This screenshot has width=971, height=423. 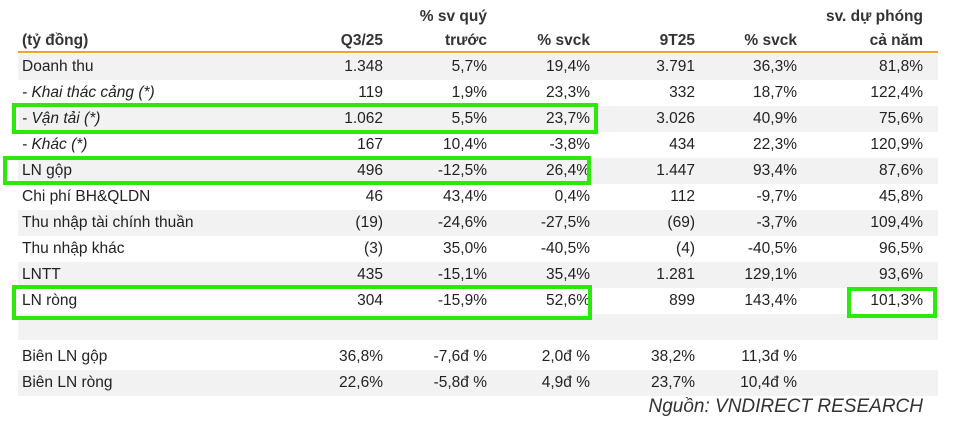 I want to click on row-label: LN gộp, so click(x=47, y=170).